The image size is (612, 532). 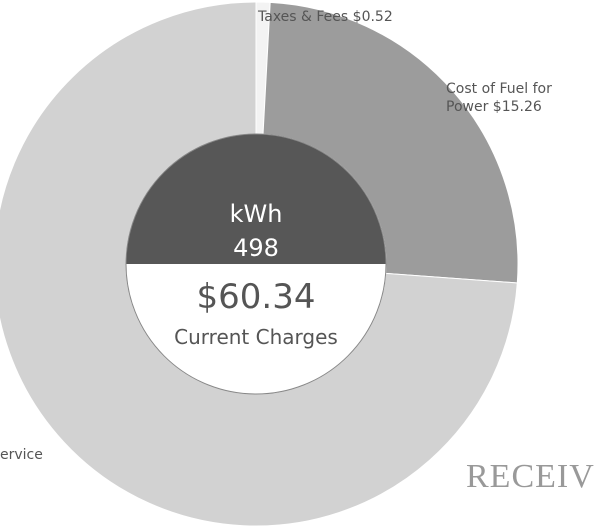 What do you see at coordinates (256, 248) in the screenshot?
I see `center-usage: 498` at bounding box center [256, 248].